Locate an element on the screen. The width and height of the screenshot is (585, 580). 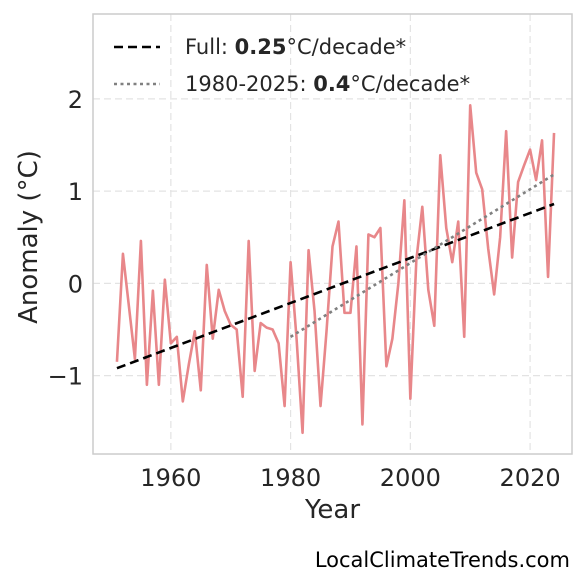
y-tick-label: 0 is located at coordinates (75, 284).